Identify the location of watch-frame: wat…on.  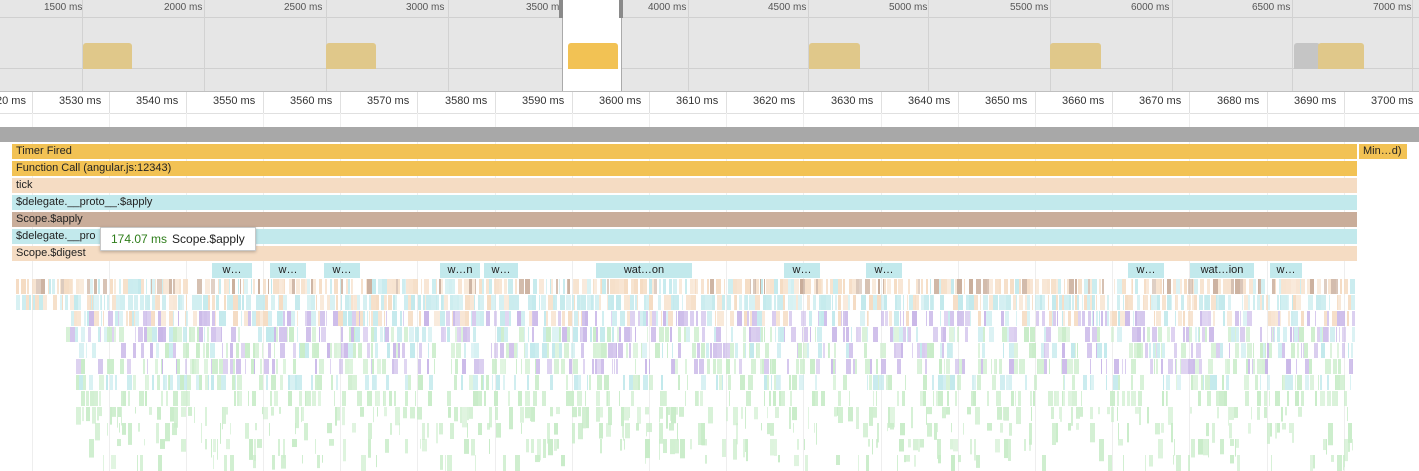
(644, 270).